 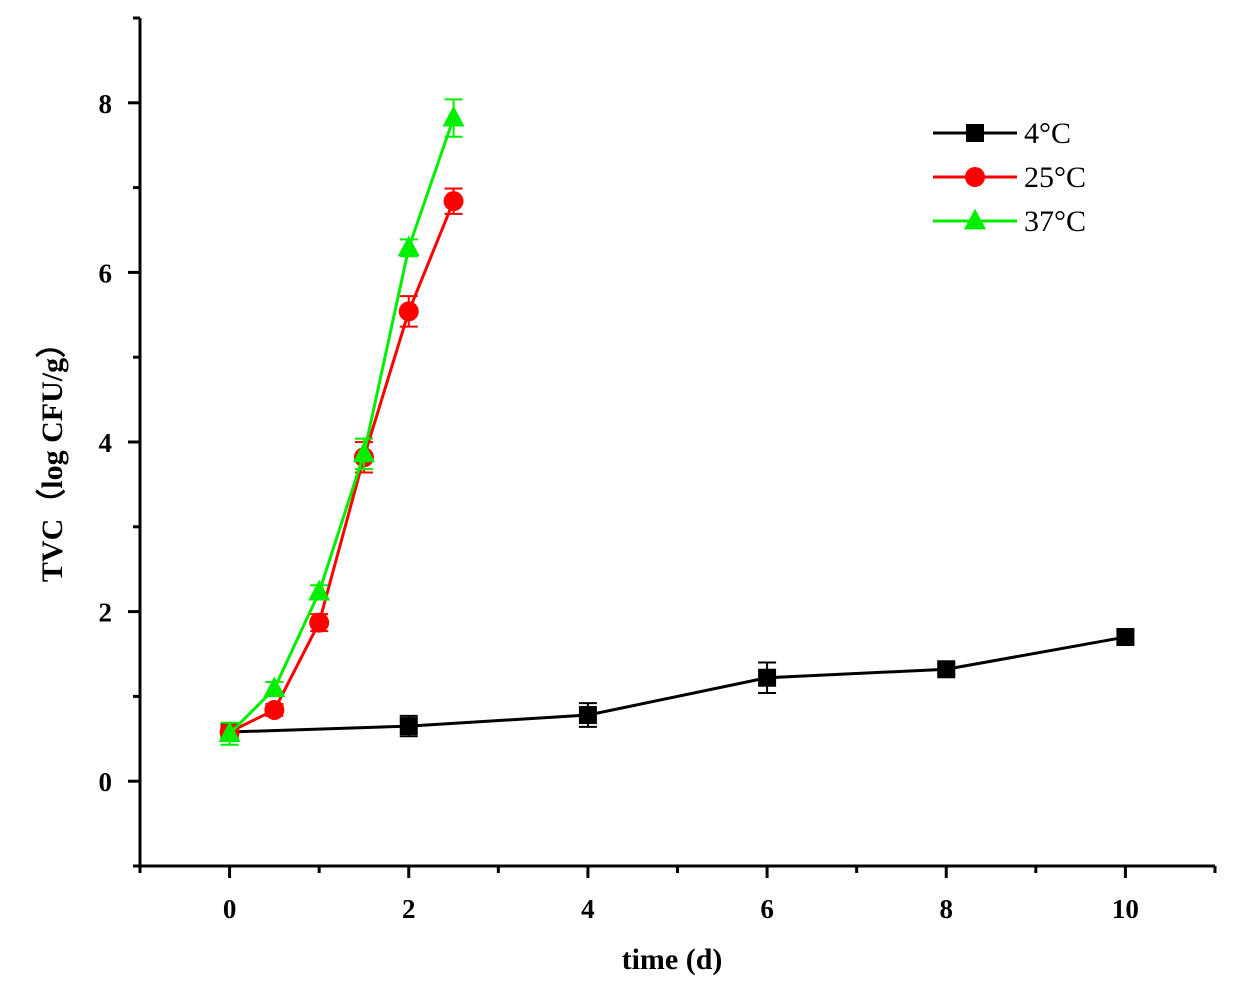 What do you see at coordinates (409, 909) in the screenshot?
I see `x-tick-label: 2` at bounding box center [409, 909].